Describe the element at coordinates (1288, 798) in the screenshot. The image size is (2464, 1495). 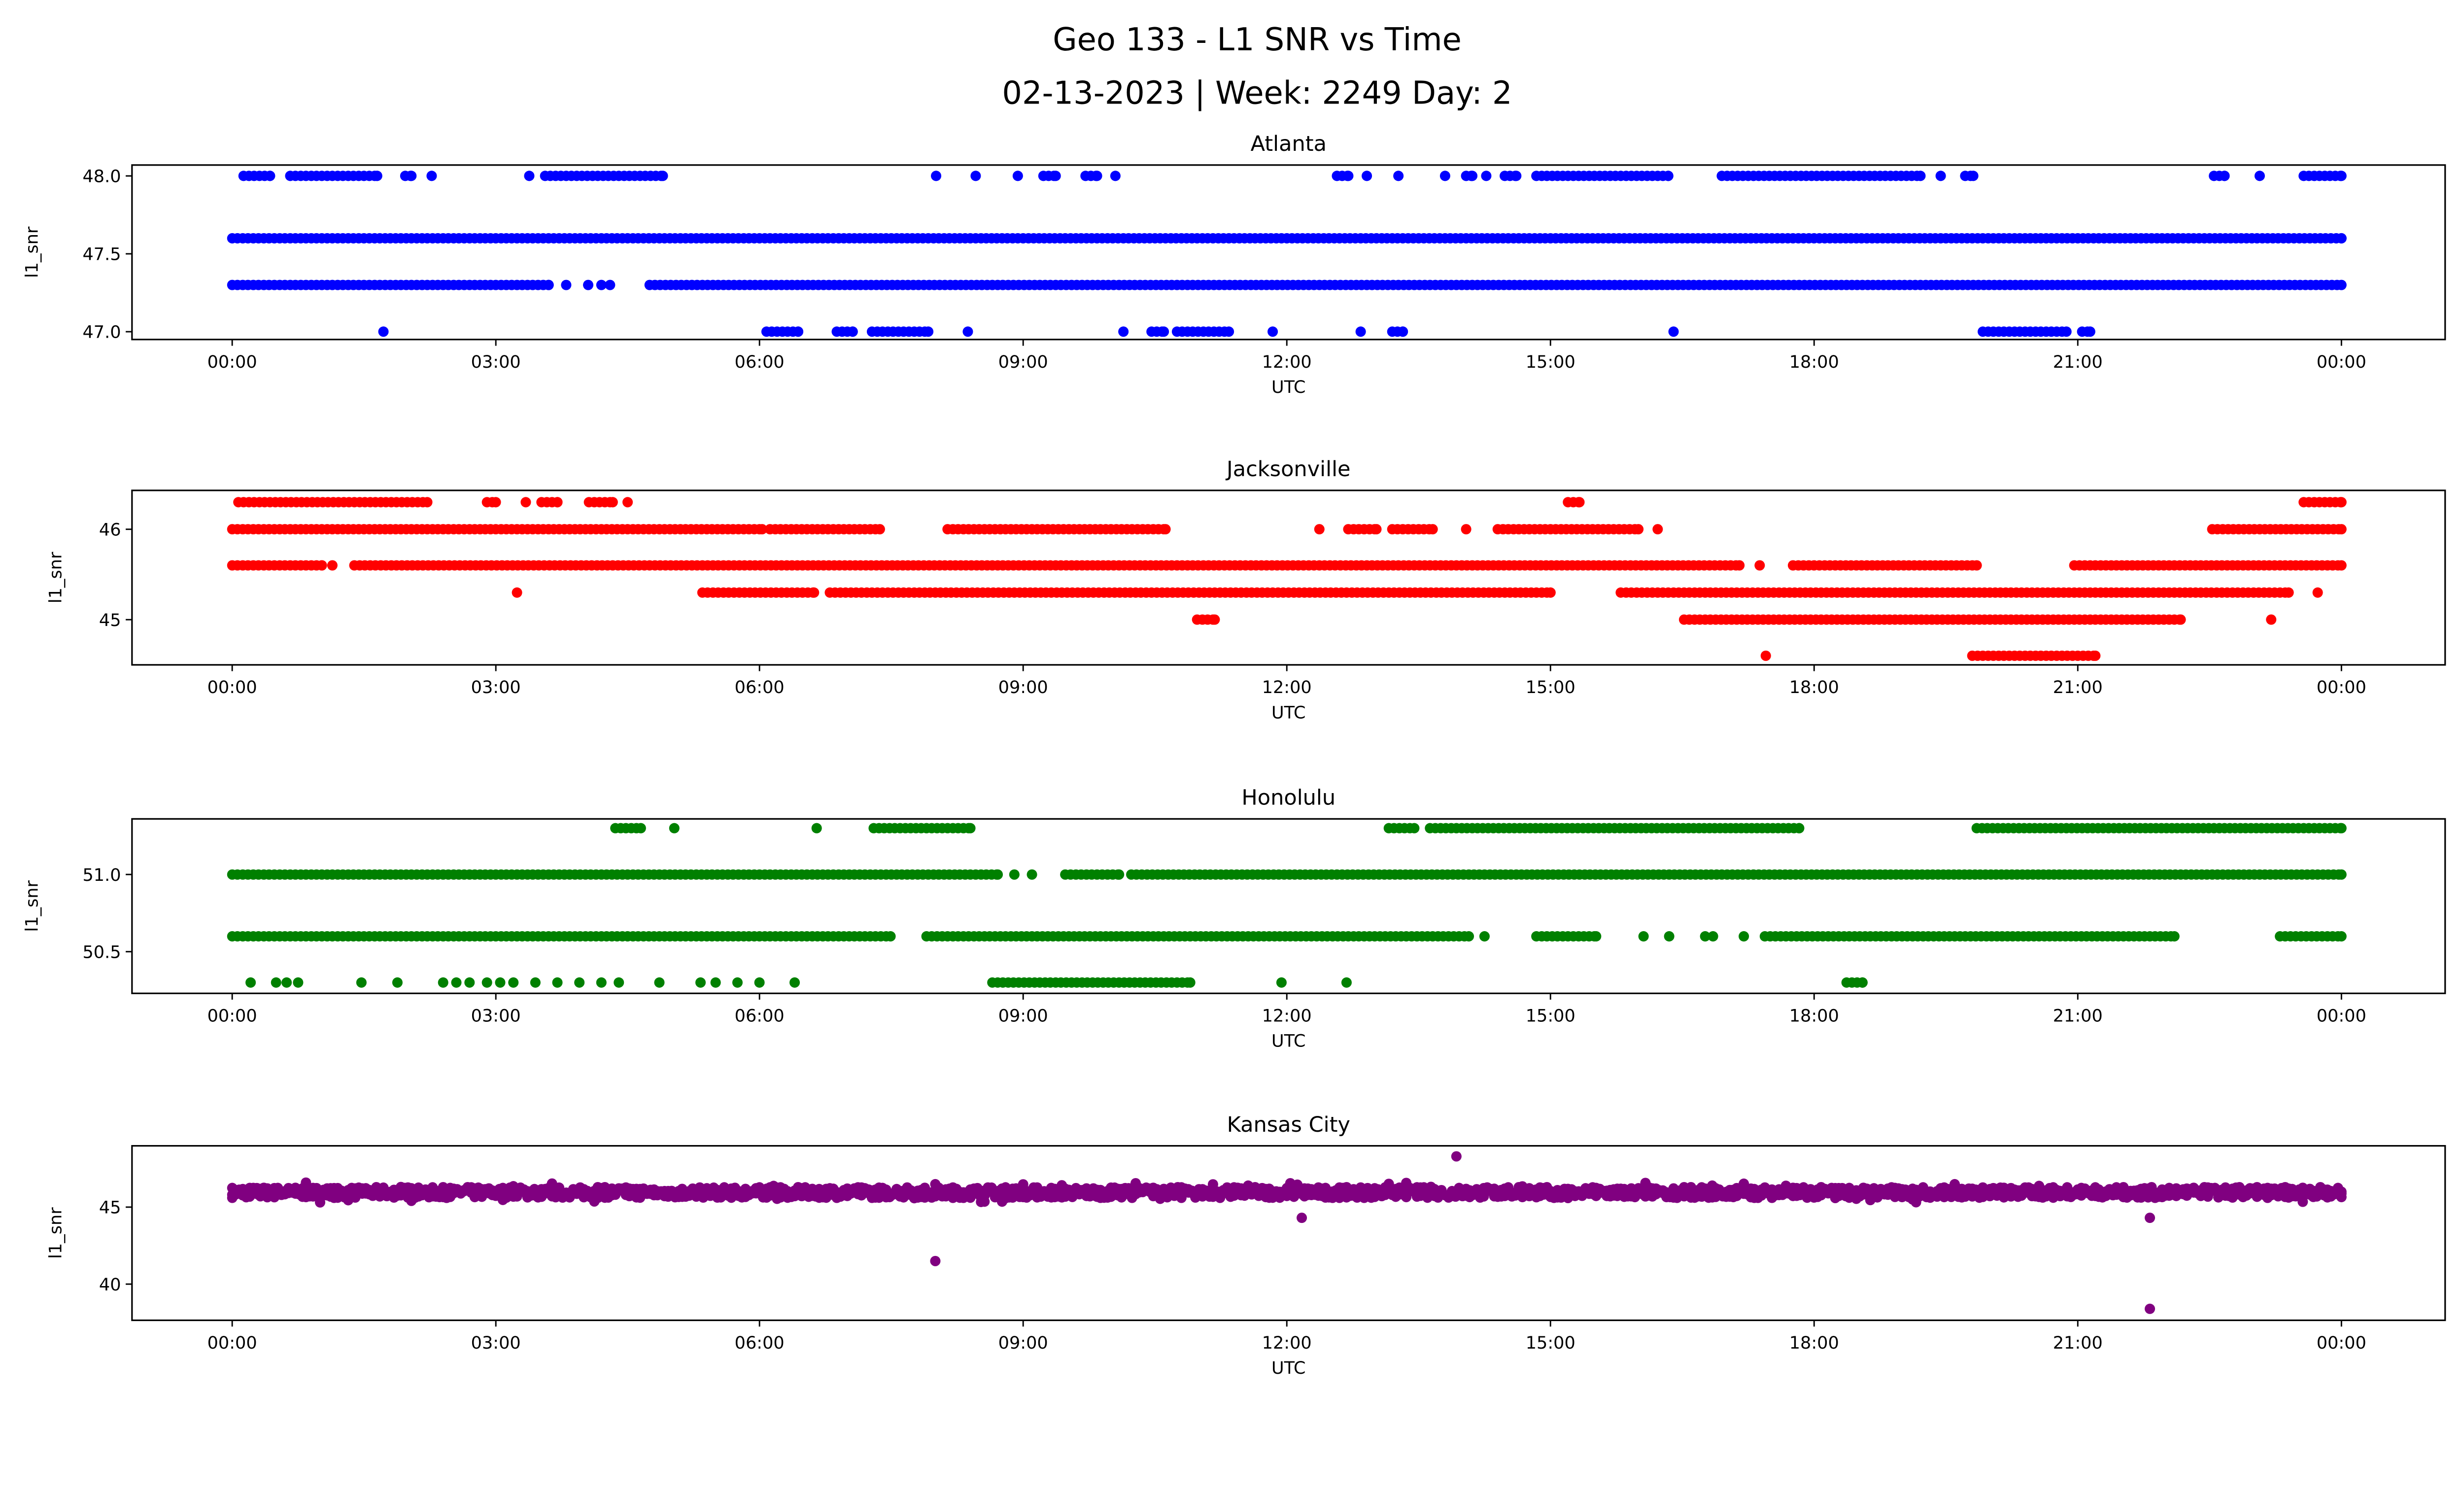
I see `subplot-title: Honolulu` at that location.